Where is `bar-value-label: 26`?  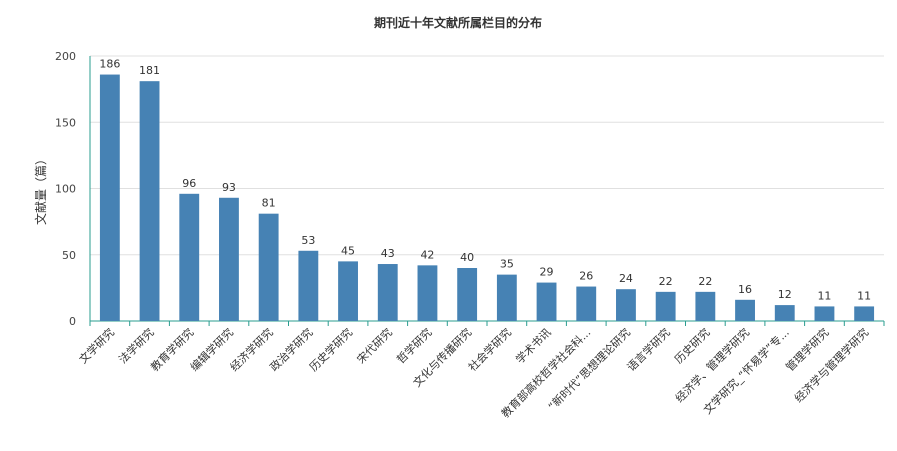 bar-value-label: 26 is located at coordinates (586, 276).